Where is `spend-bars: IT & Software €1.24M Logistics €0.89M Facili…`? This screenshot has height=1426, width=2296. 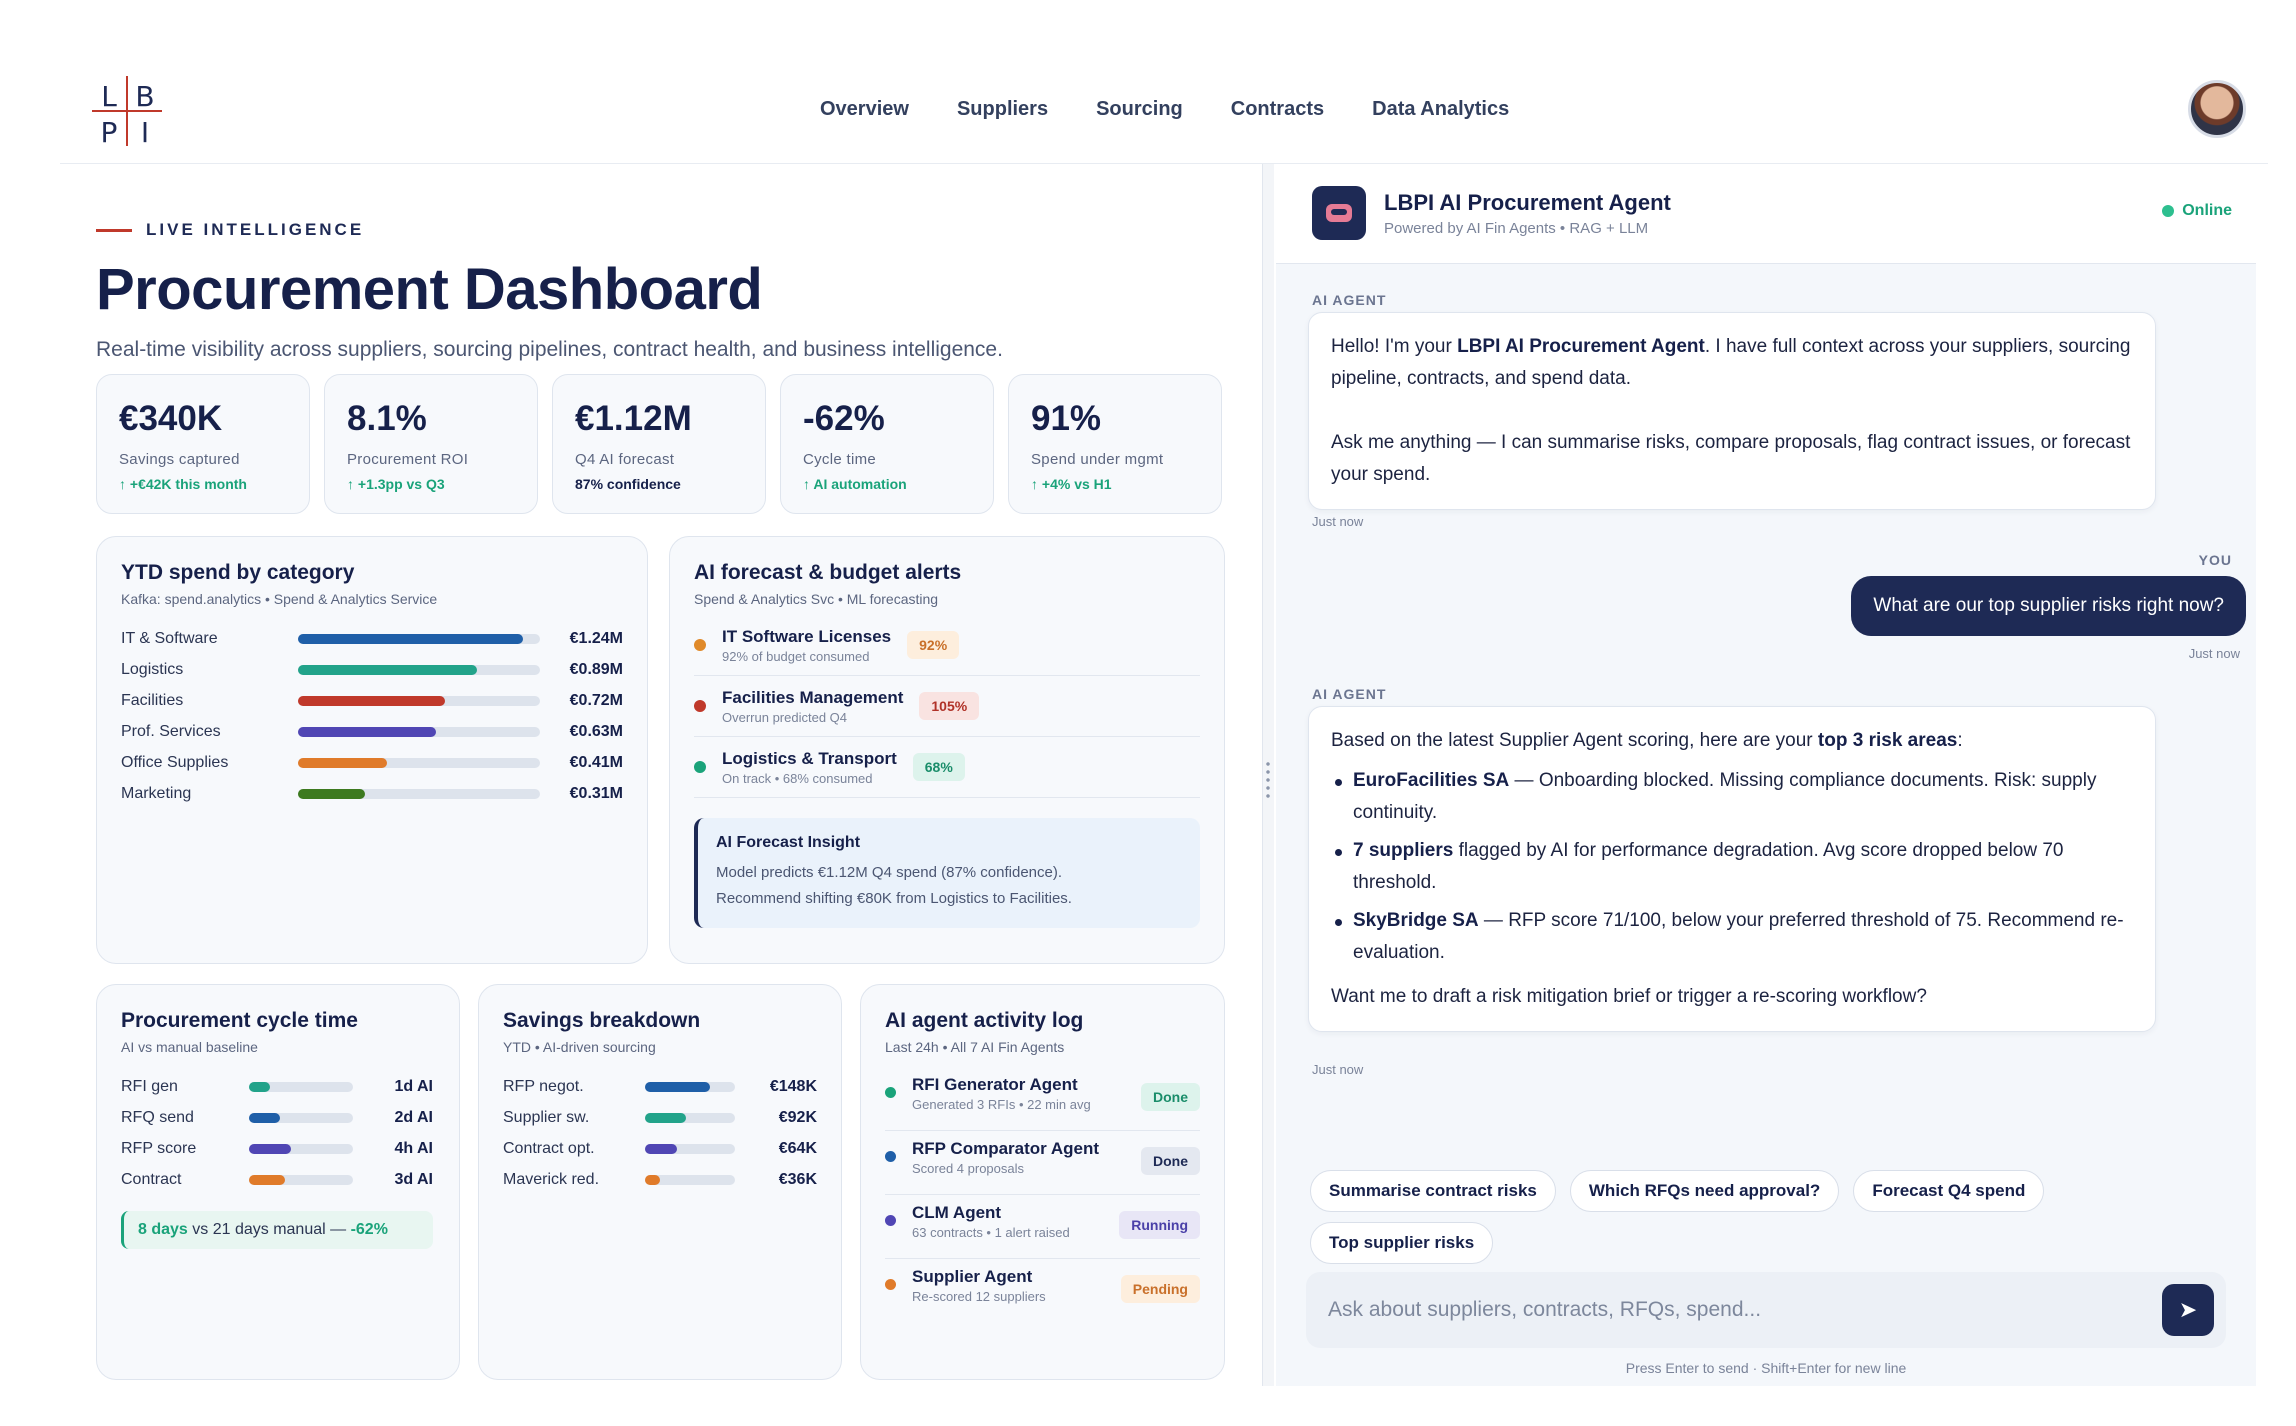
spend-bars: IT & Software €1.24M Logistics €0.89M Facili… is located at coordinates (372, 716).